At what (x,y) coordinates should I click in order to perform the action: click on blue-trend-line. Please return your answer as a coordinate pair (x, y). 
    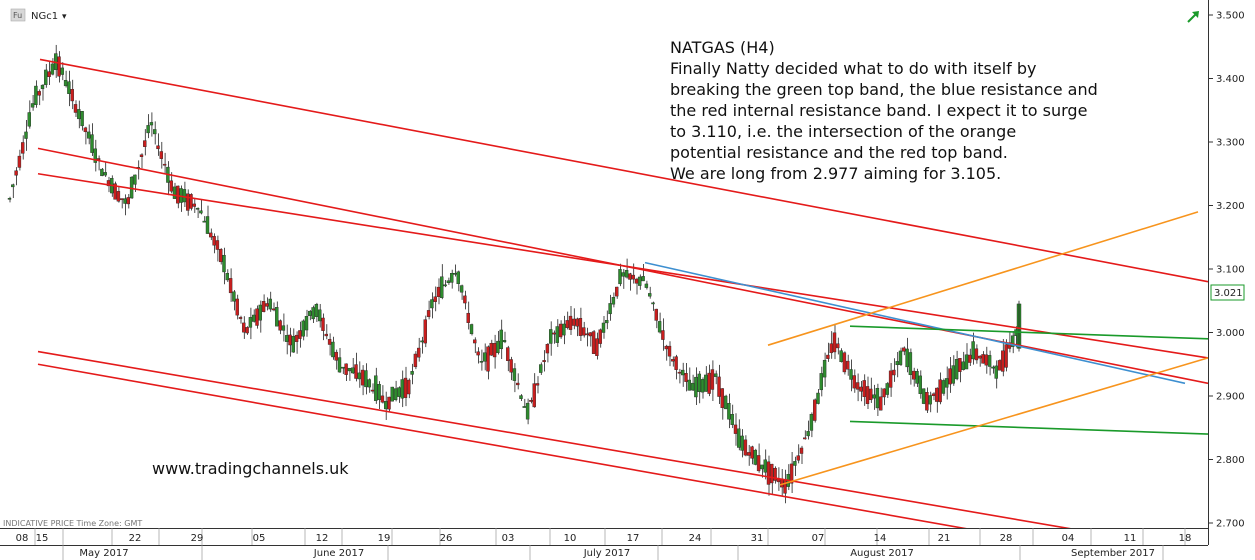
    Looking at the image, I should click on (915, 323).